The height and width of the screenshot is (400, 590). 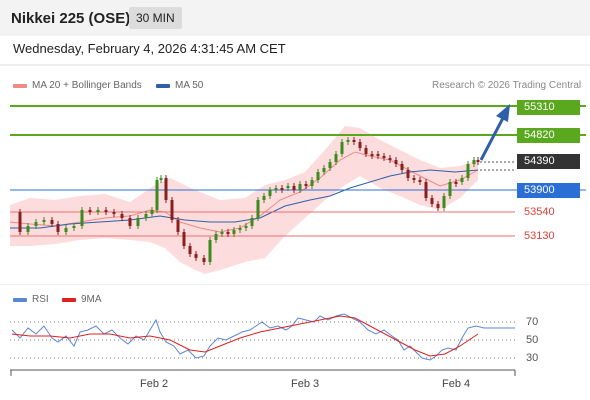 What do you see at coordinates (155, 18) in the screenshot?
I see `timeframe-button: 30 MIN` at bounding box center [155, 18].